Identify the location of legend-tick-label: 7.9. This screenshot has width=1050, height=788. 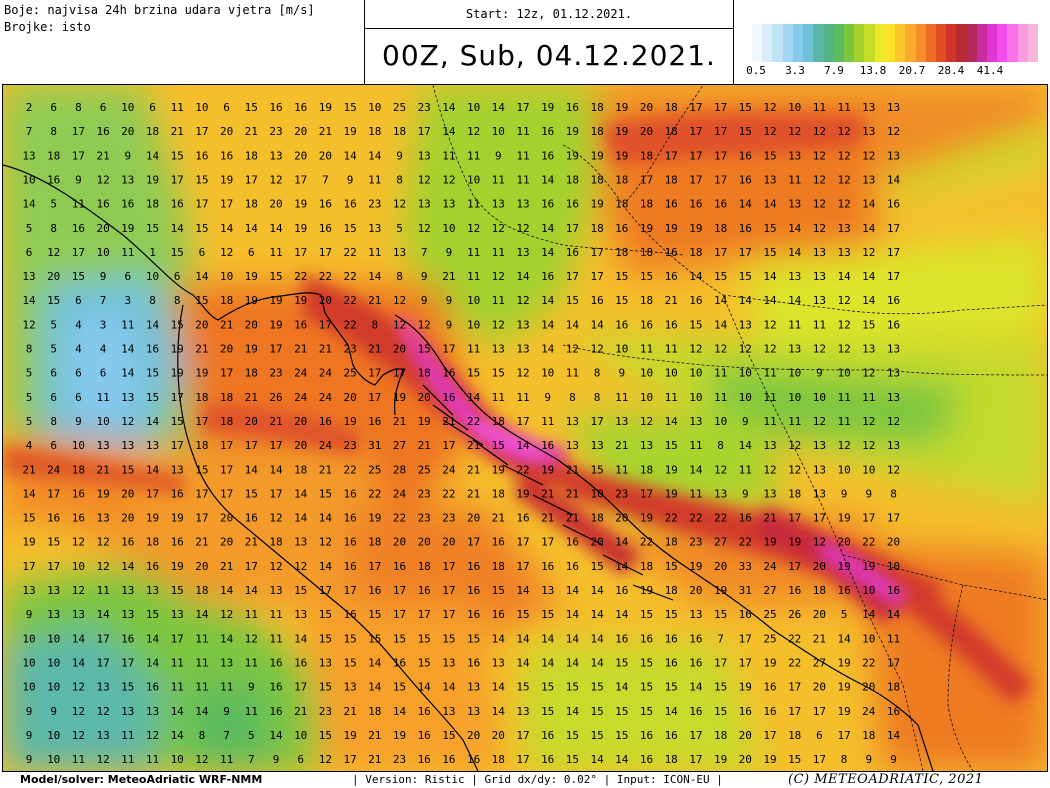
(834, 70).